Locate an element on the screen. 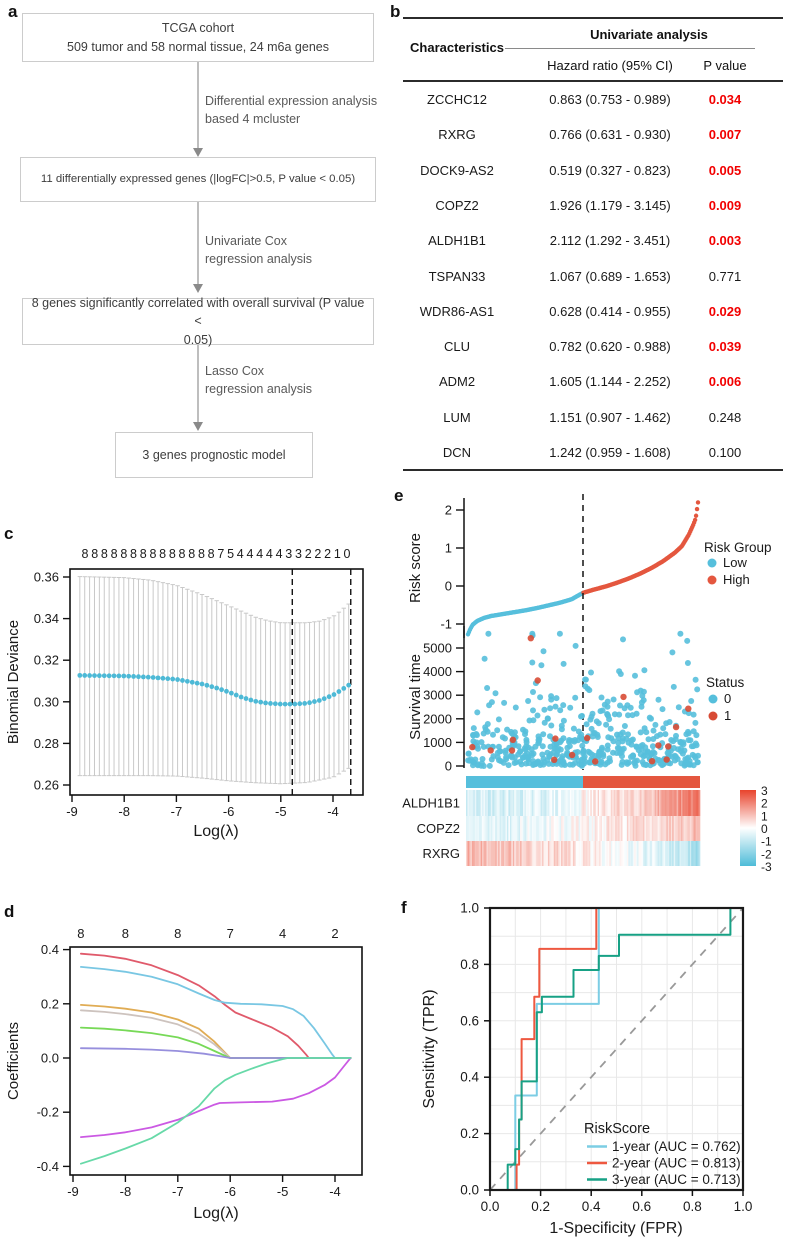 The width and height of the screenshot is (787, 1240). svg-text: 0.2 is located at coordinates (50, 1003).